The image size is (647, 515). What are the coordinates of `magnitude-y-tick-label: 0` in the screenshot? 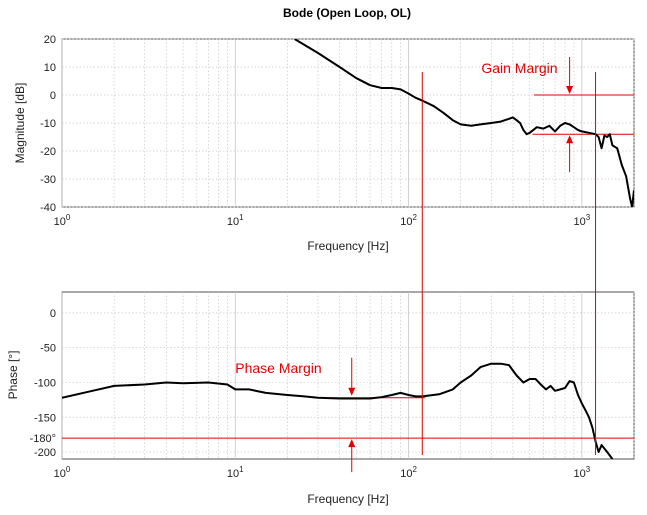 It's located at (53, 96).